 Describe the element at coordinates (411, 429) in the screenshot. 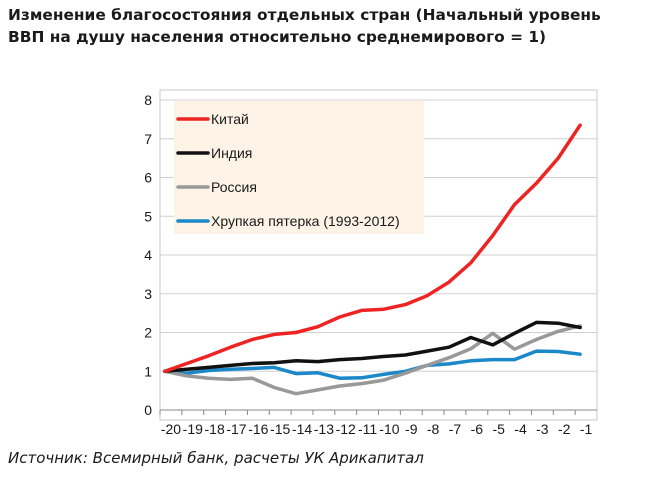

I see `x-tick-label: -9` at that location.